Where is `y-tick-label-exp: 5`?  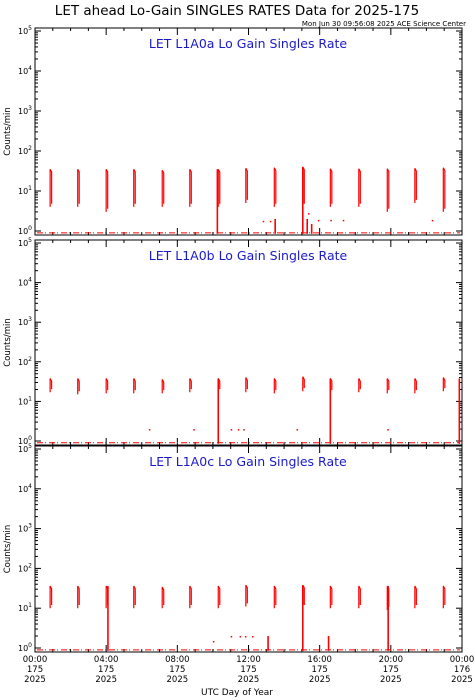
y-tick-label-exp: 5 is located at coordinates (30, 28).